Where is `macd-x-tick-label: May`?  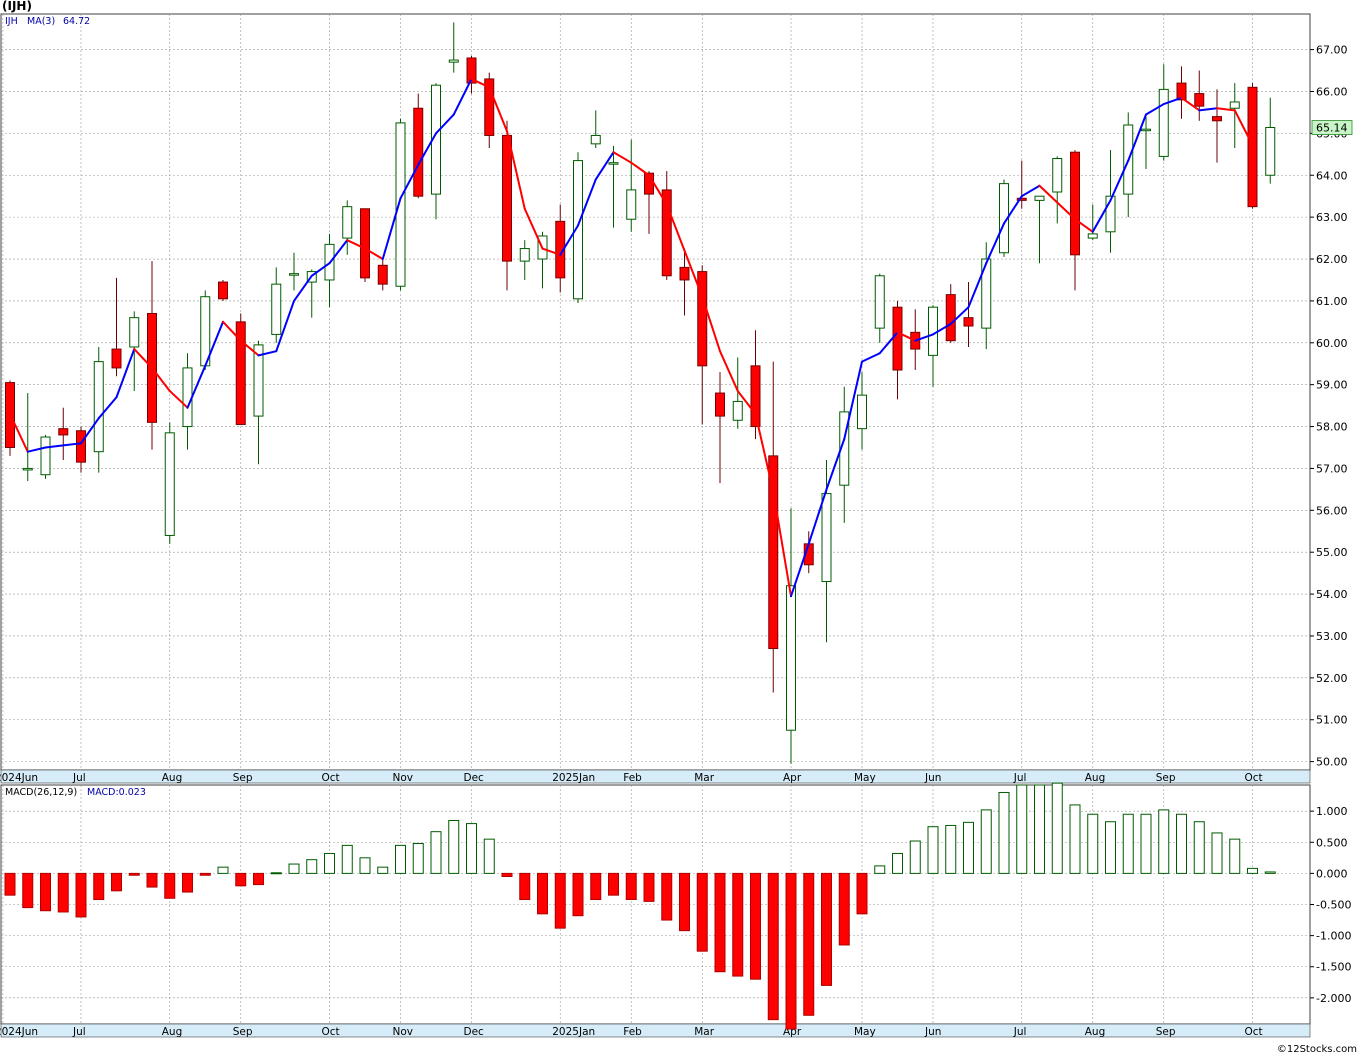
macd-x-tick-label: May is located at coordinates (865, 1032).